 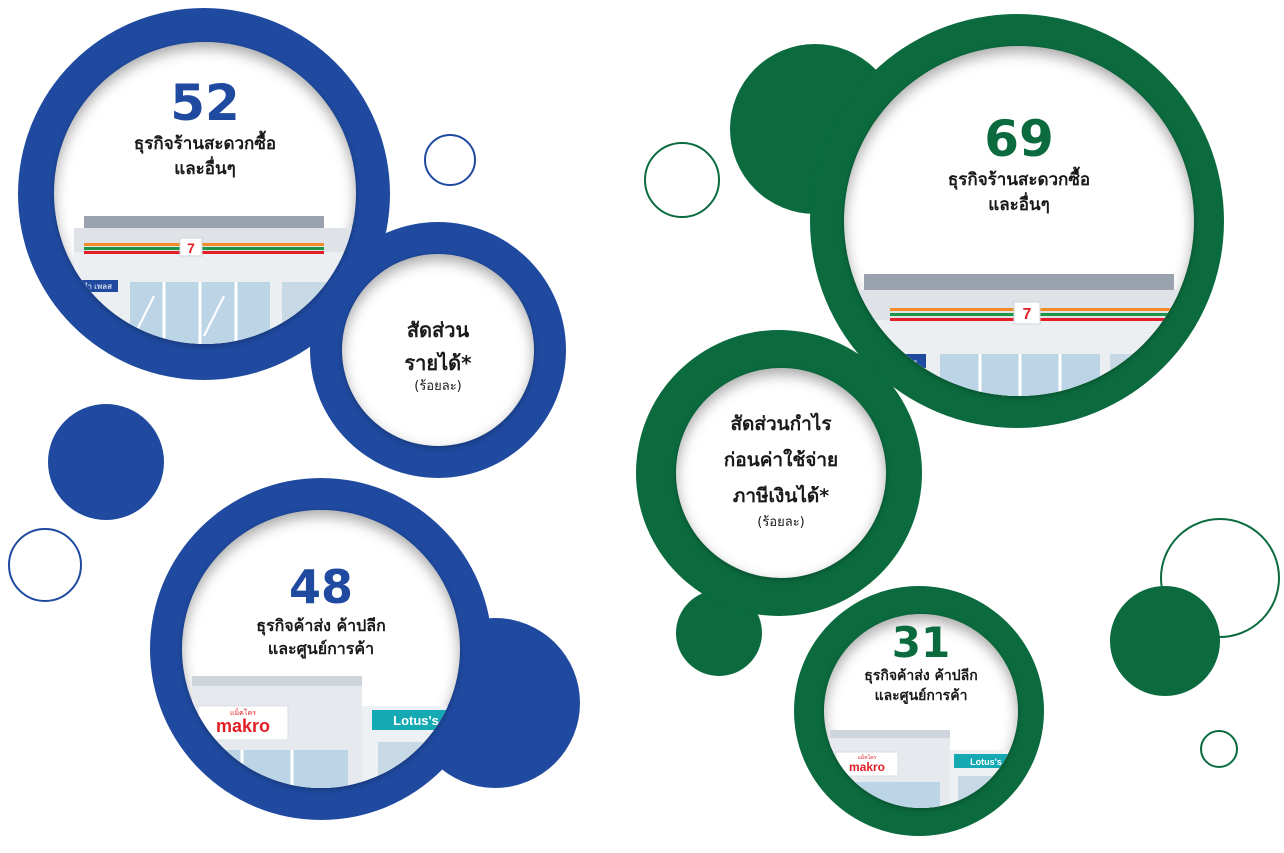 What do you see at coordinates (438, 386) in the screenshot?
I see `revenue-share-unit: (ร้อยละ)` at bounding box center [438, 386].